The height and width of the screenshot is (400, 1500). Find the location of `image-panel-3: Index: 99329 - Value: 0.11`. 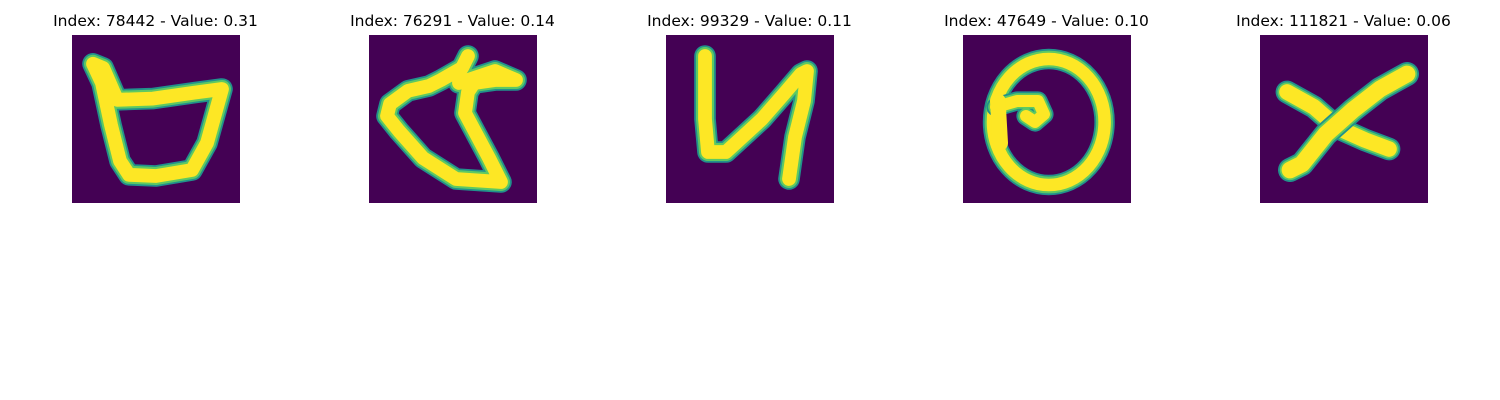

image-panel-3: Index: 99329 - Value: 0.11 is located at coordinates (749, 107).